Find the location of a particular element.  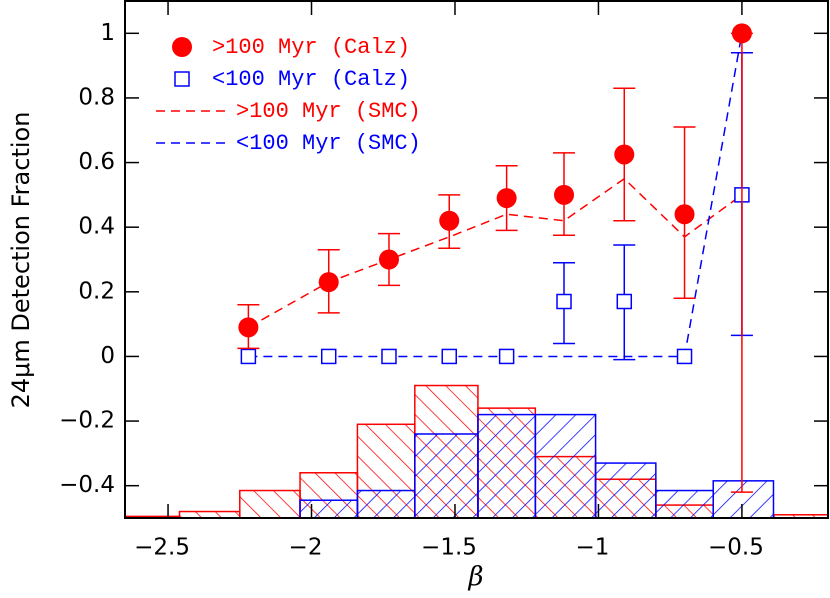

x-tick-label: −2.5 is located at coordinates (162, 548).